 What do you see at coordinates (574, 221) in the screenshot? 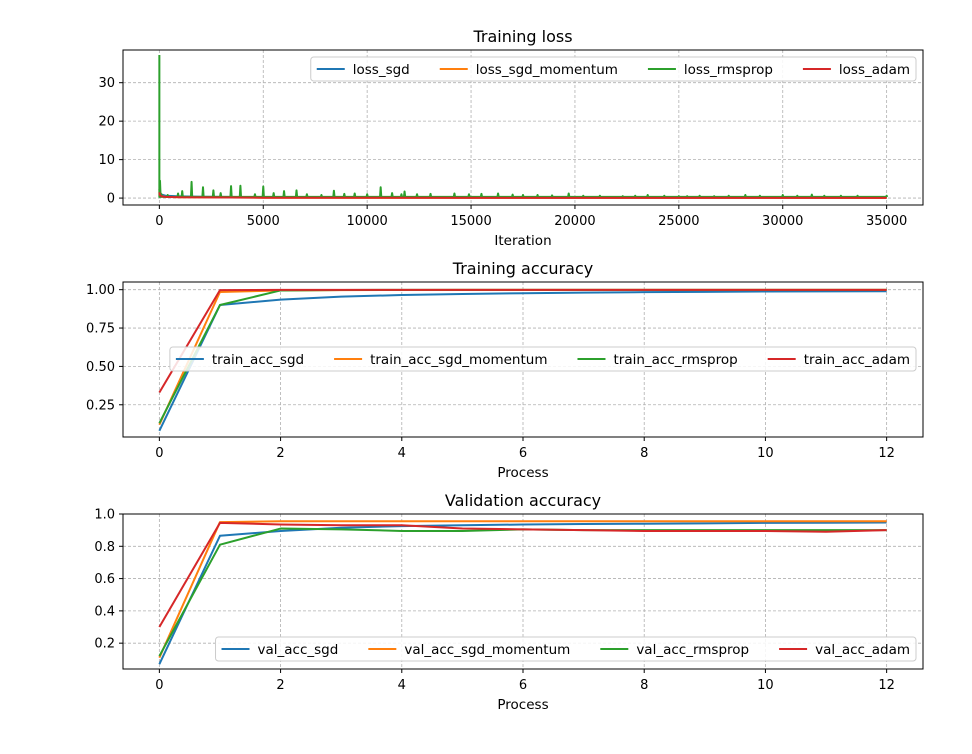
I see `x-tick-label: 20000` at bounding box center [574, 221].